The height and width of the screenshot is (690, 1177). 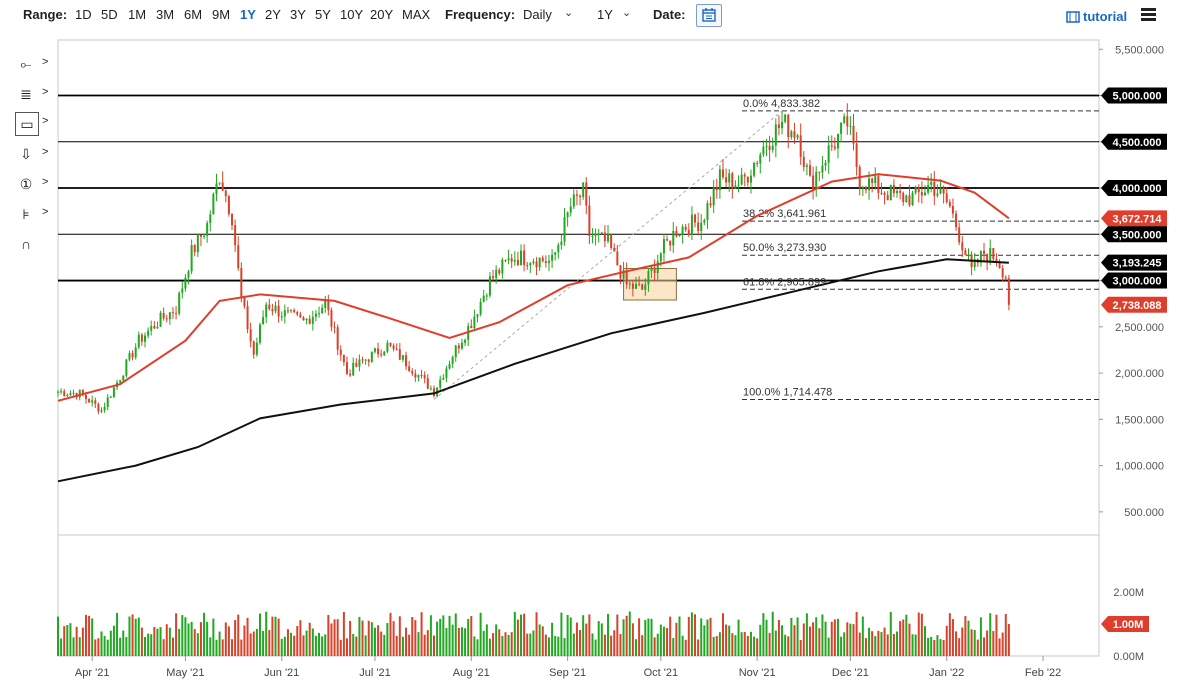 I want to click on range-3y: 3Y, so click(x=298, y=14).